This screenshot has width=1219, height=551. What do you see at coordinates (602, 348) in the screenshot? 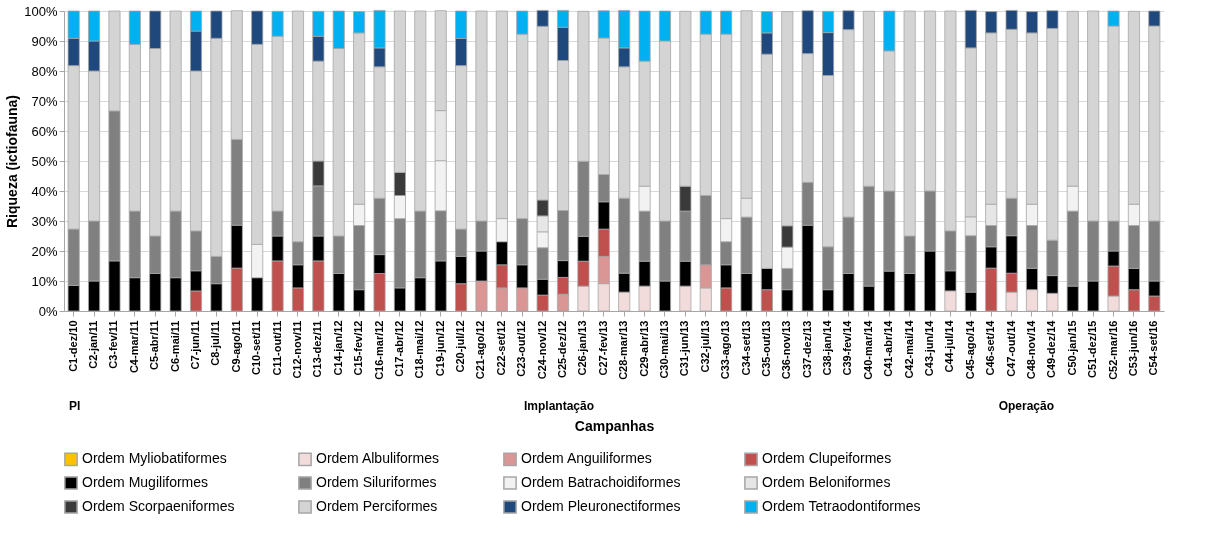
I see `x-tick-label: C27-fev/13` at bounding box center [602, 348].